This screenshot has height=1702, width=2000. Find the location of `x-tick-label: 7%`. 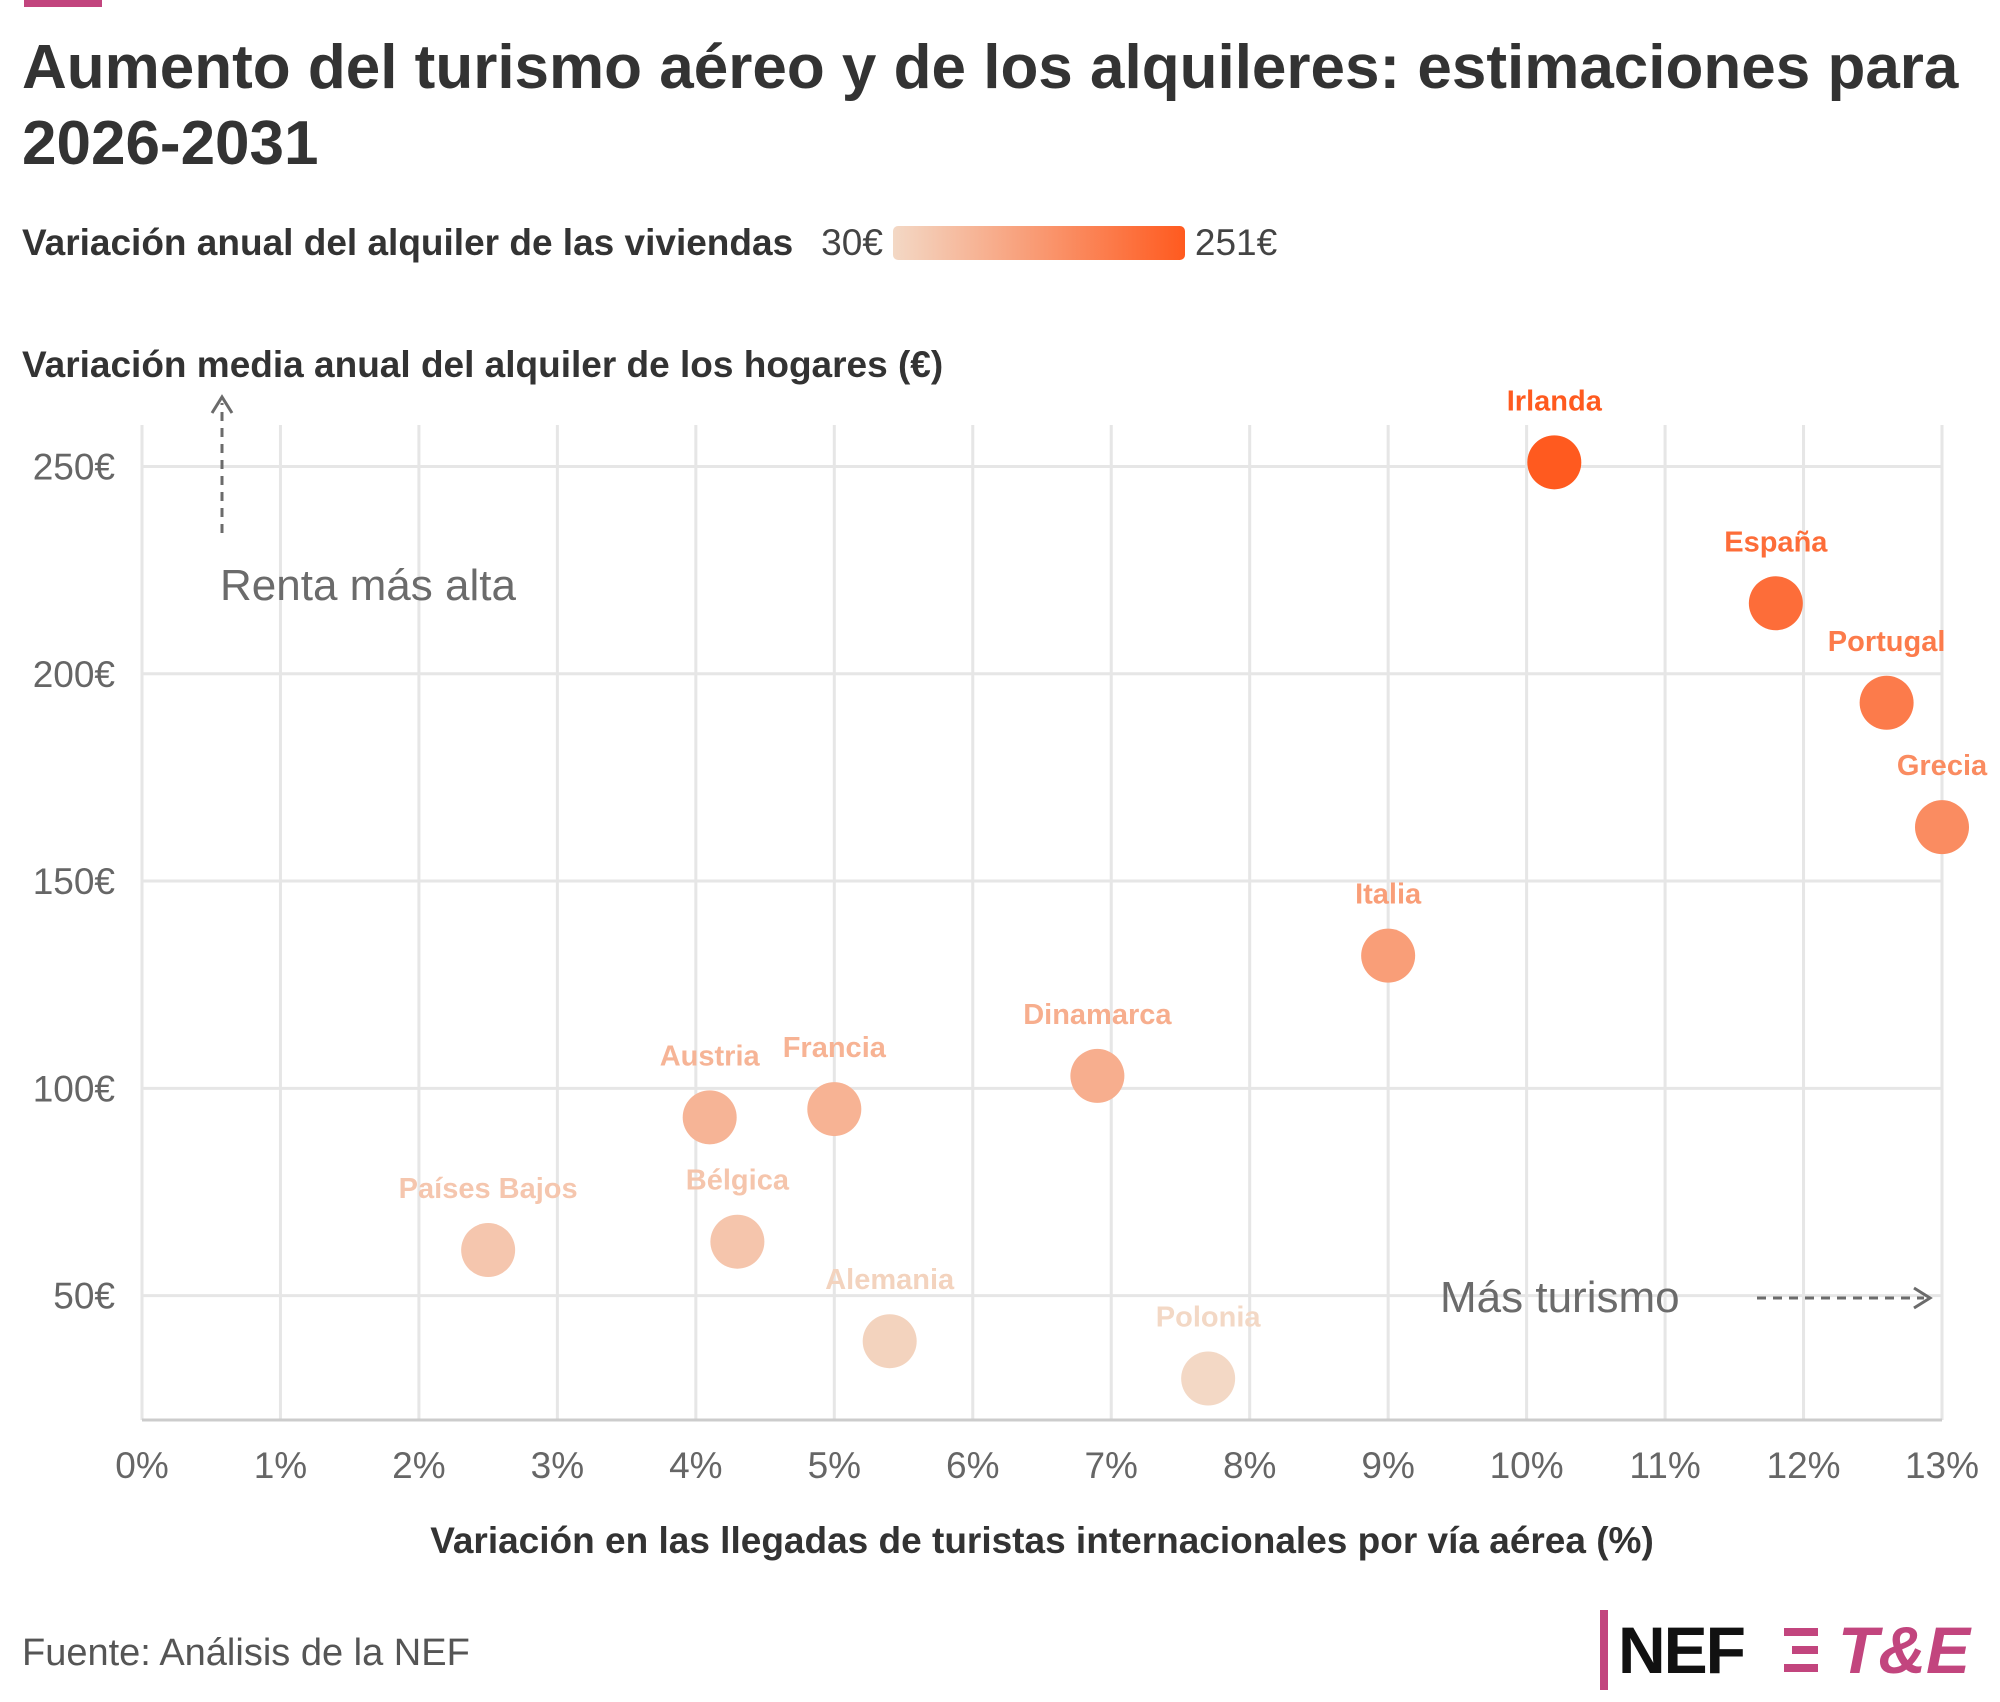

x-tick-label: 7% is located at coordinates (1110, 1465).